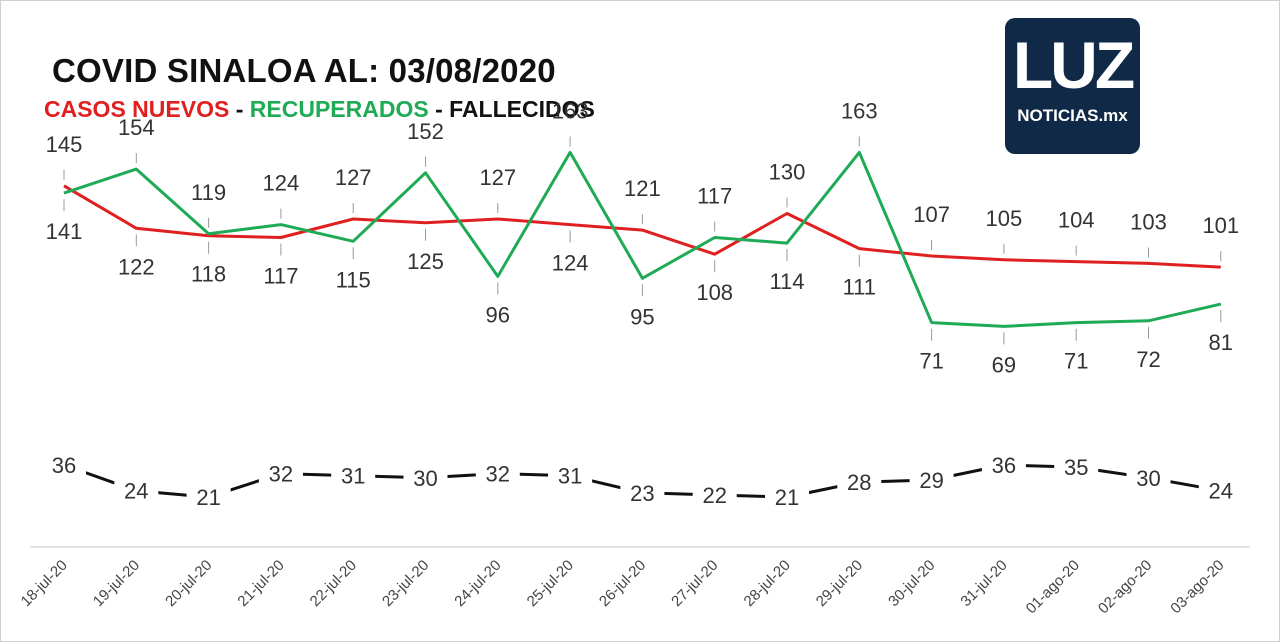  Describe the element at coordinates (859, 287) in the screenshot. I see `data-label-casos-nuevos: 111` at that location.